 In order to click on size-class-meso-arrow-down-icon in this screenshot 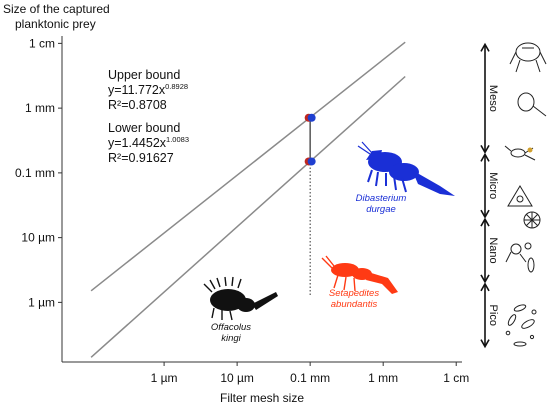, I will do `click(485, 149)`.